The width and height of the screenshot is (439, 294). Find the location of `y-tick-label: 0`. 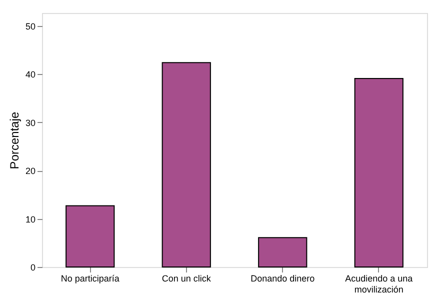

y-tick-label: 0 is located at coordinates (33, 267).